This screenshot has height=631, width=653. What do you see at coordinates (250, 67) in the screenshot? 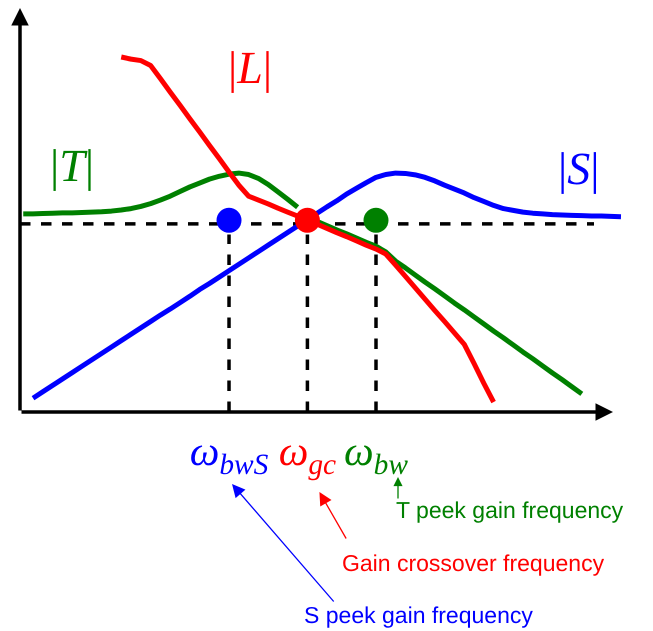
I see `series-label: |L|` at bounding box center [250, 67].